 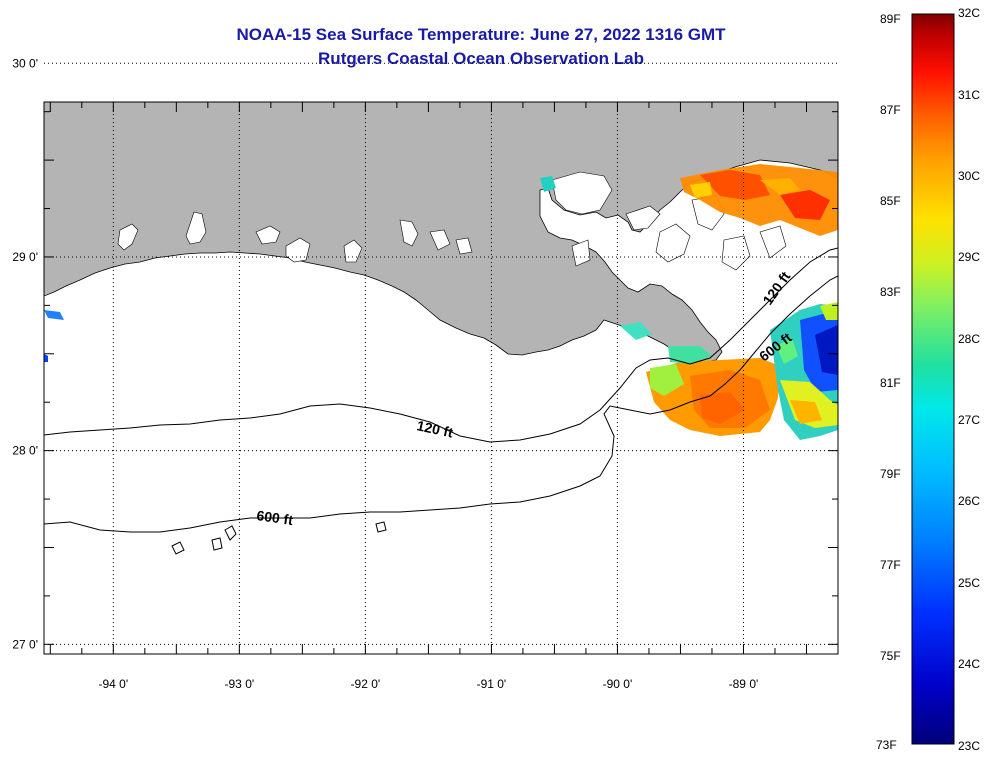 I want to click on inland-water, so click(x=452, y=221).